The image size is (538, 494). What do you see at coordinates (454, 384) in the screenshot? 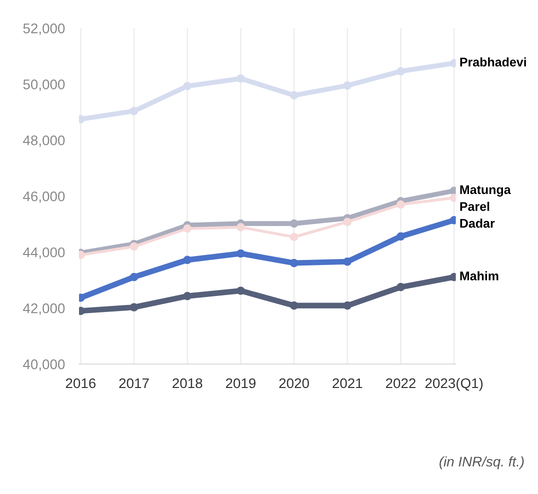
I see `x-tick-label: 2023(Q1)` at bounding box center [454, 384].